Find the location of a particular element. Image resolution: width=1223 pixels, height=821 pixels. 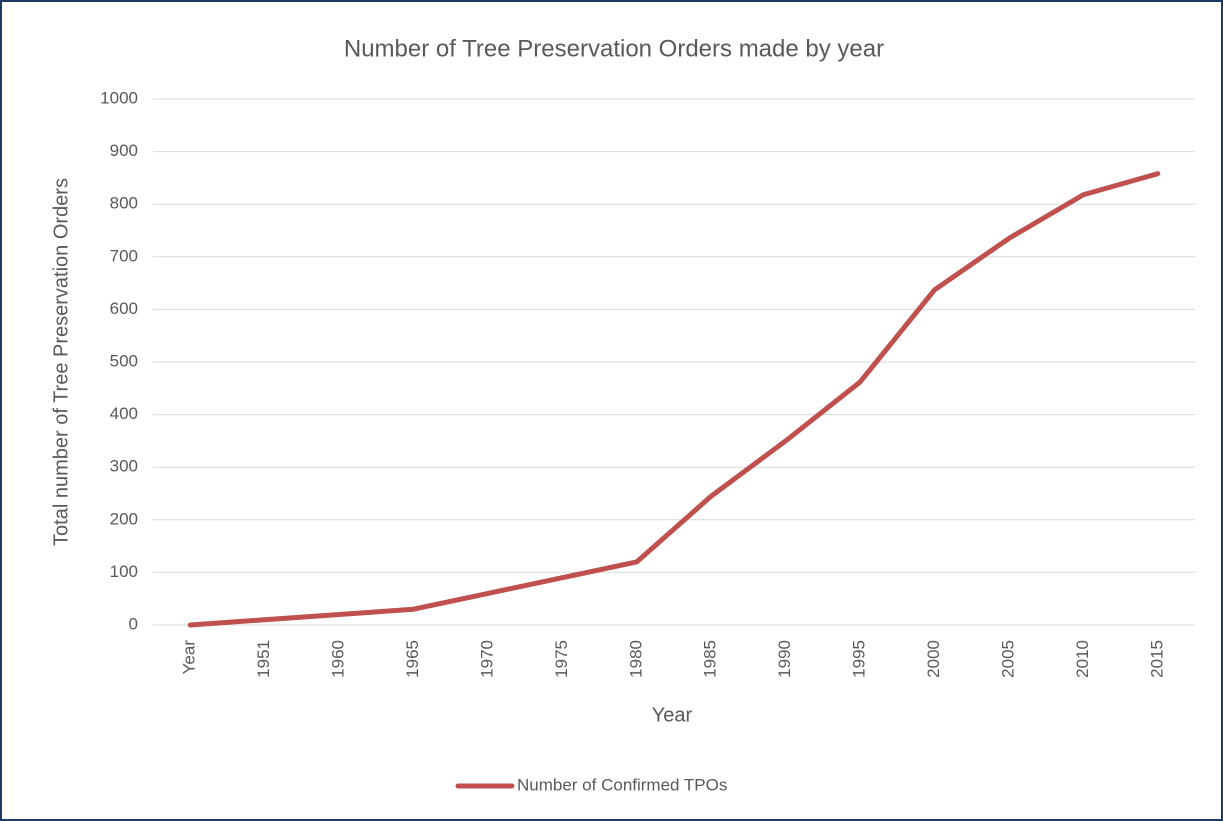

y-tick-label: 300 is located at coordinates (124, 466).